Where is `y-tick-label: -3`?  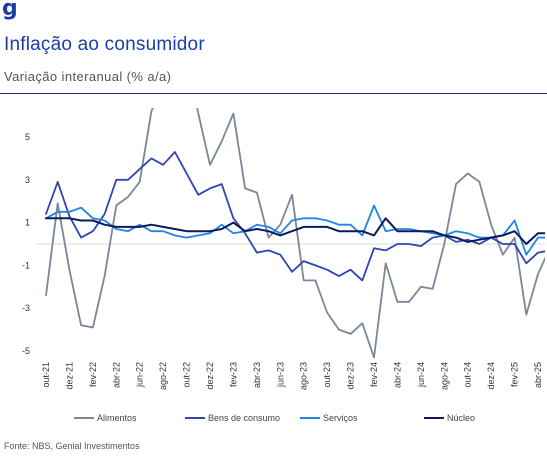 y-tick-label: -3 is located at coordinates (26, 308).